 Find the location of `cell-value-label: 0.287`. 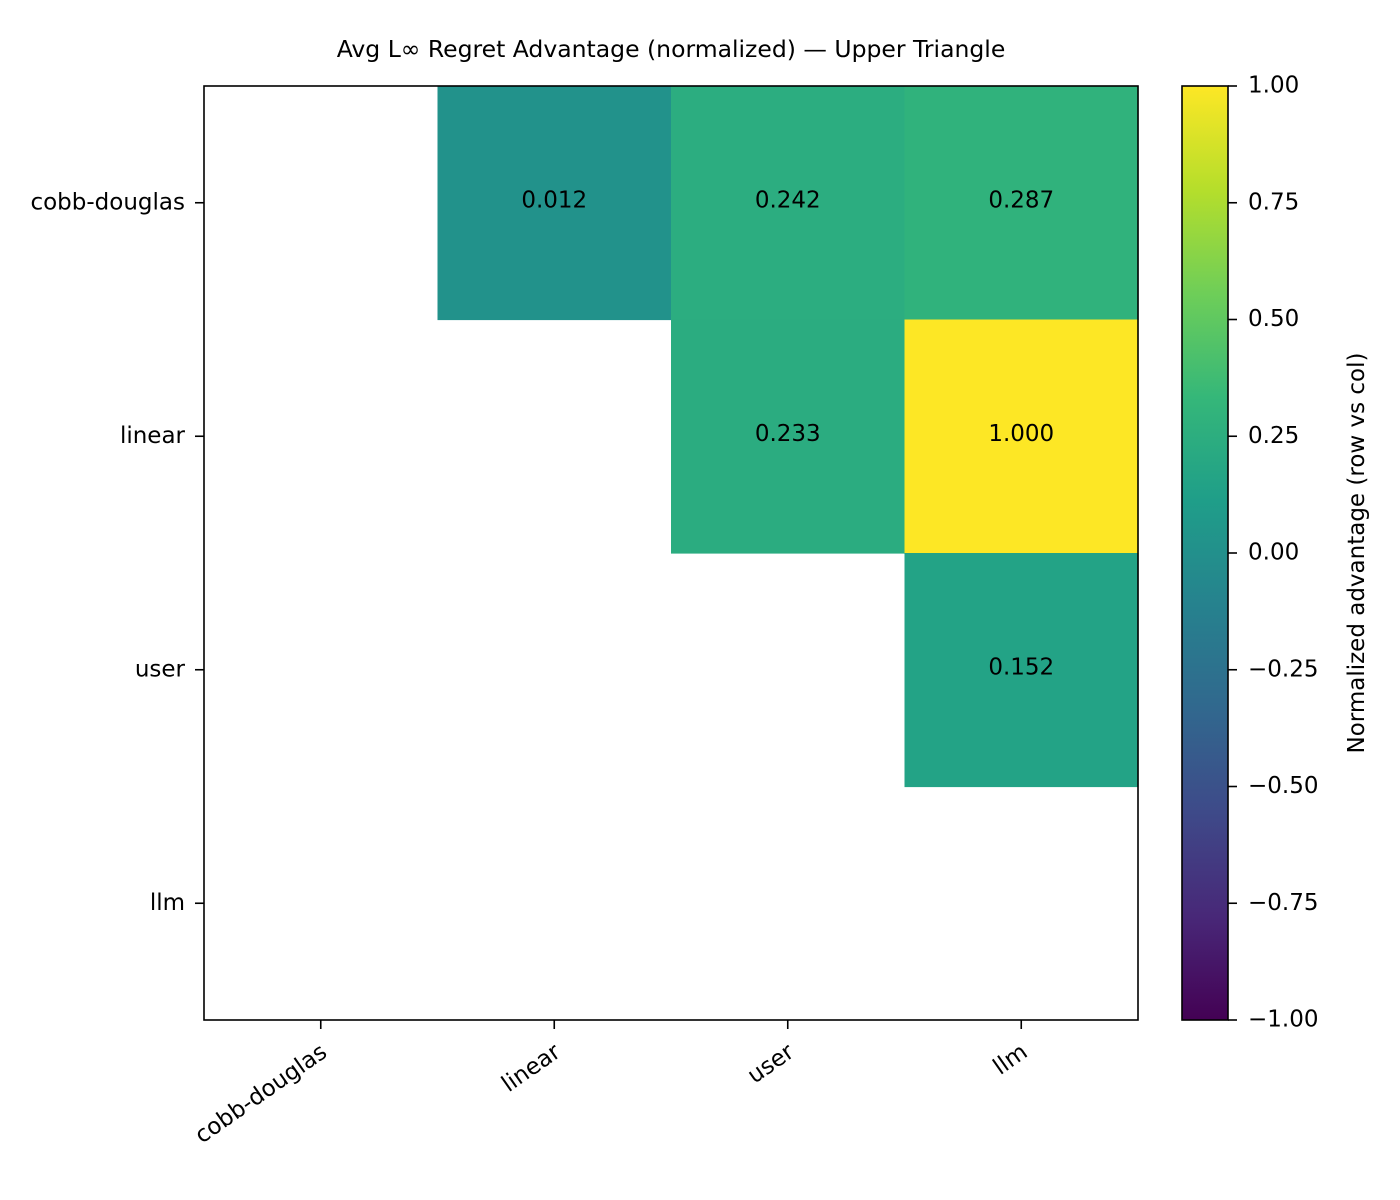

cell-value-label: 0.287 is located at coordinates (1021, 200).